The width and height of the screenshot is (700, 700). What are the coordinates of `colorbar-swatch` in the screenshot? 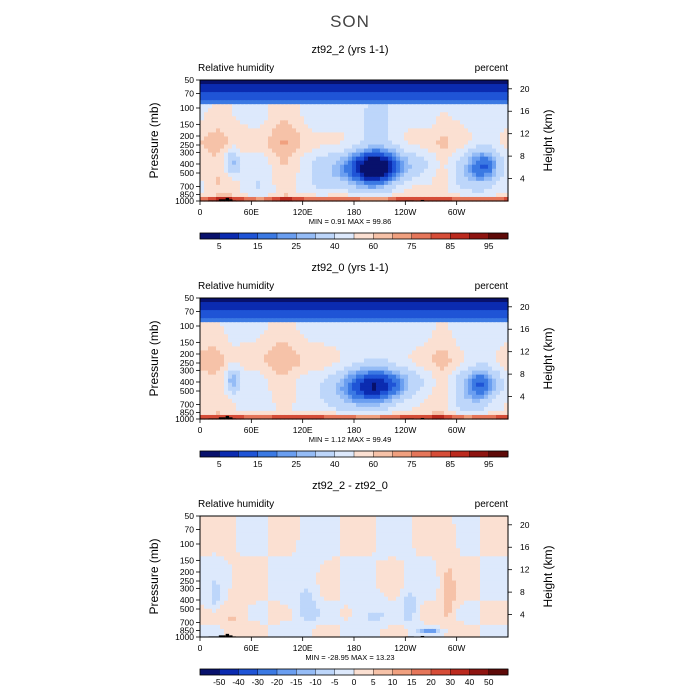 It's located at (286, 236).